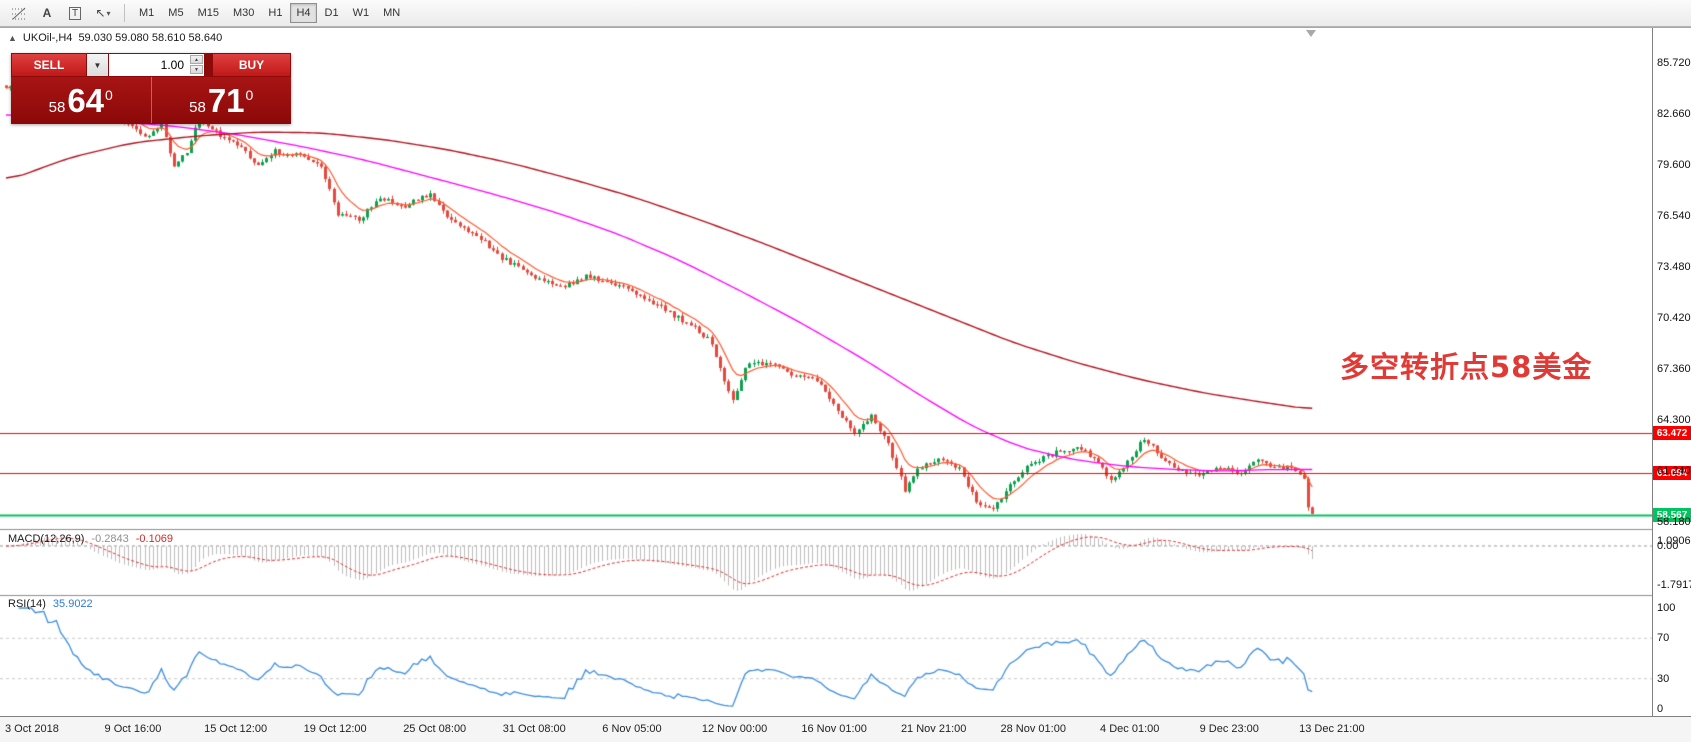  What do you see at coordinates (208, 13) in the screenshot?
I see `timeframe-button-m15: M15` at bounding box center [208, 13].